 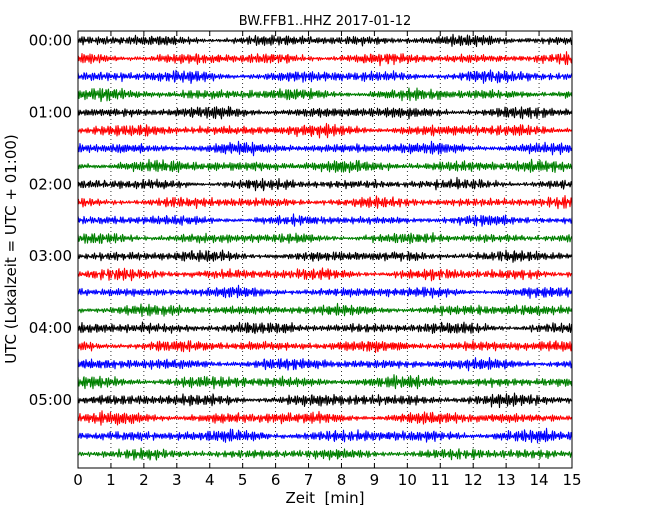 What do you see at coordinates (309, 480) in the screenshot?
I see `x-tick-label: 7` at bounding box center [309, 480].